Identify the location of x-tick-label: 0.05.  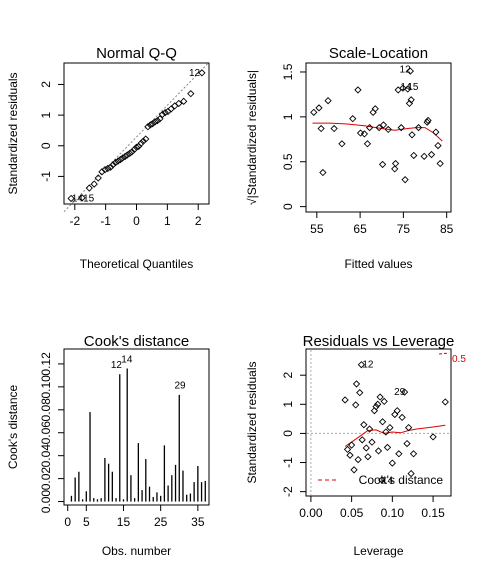
(352, 513).